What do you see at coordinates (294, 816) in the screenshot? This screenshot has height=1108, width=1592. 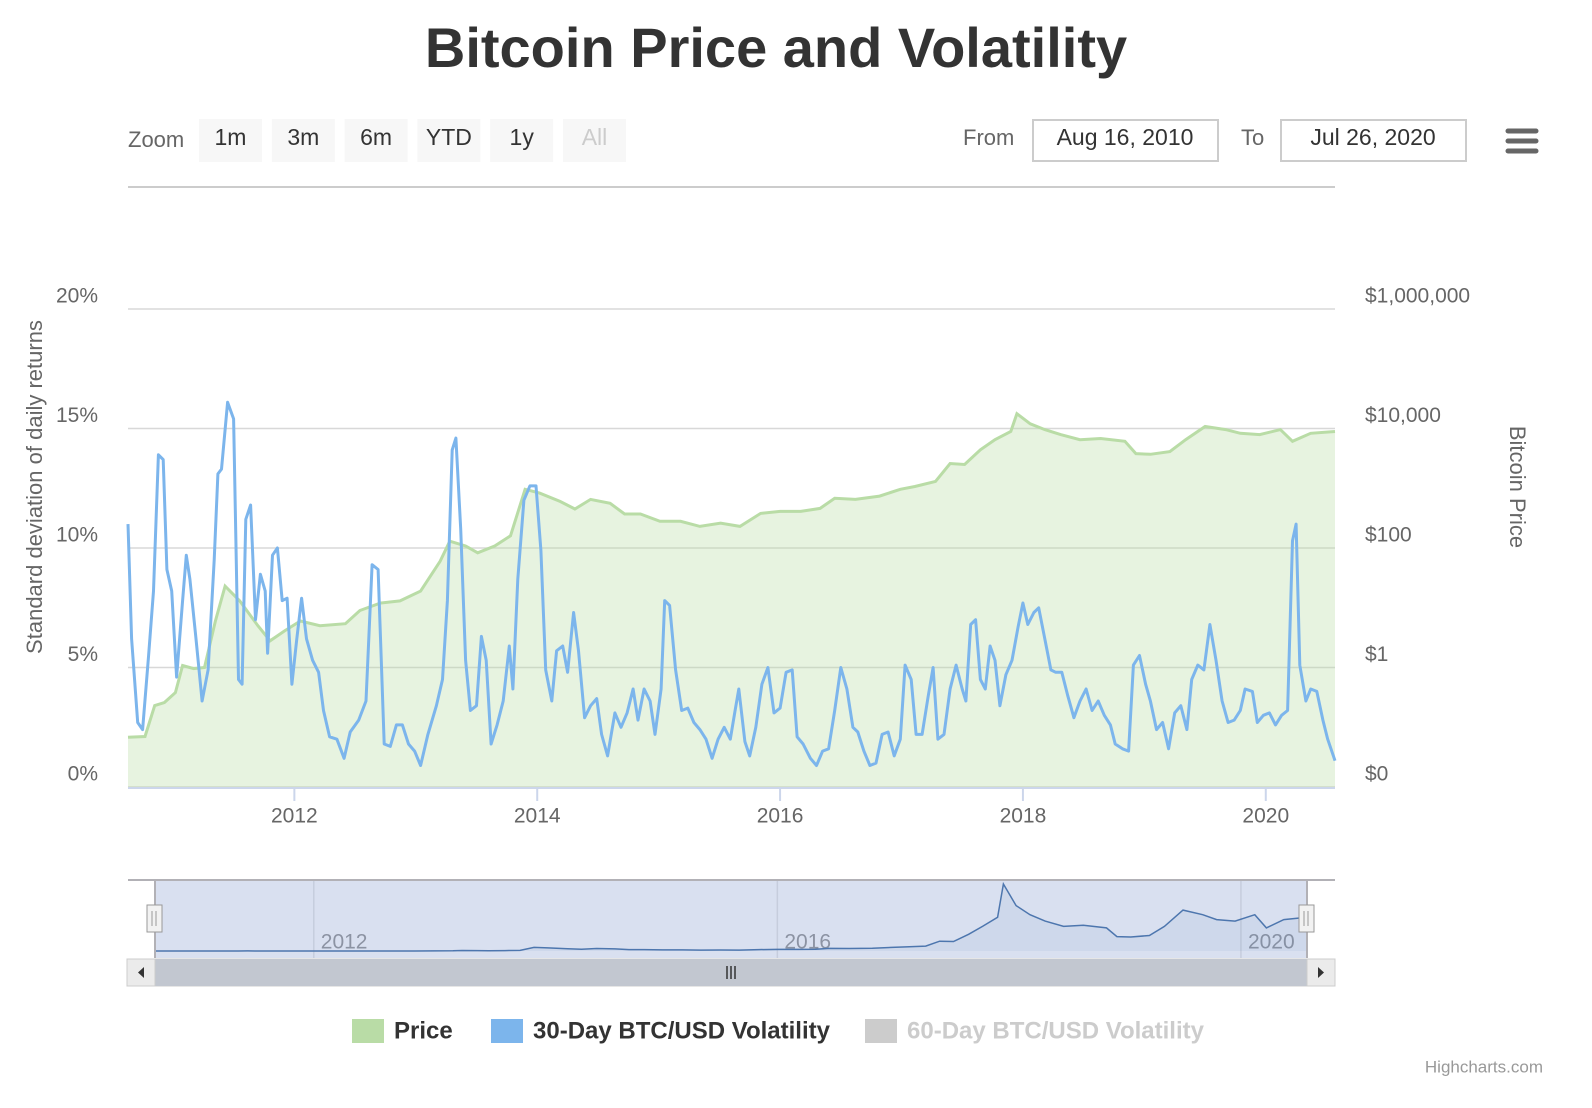 I see `x-tick-label: 2012` at bounding box center [294, 816].